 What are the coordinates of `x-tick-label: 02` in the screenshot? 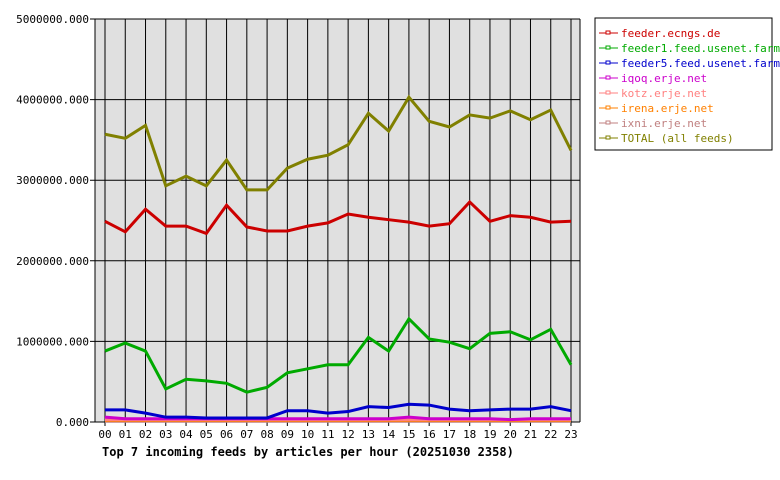 It's located at (145, 434).